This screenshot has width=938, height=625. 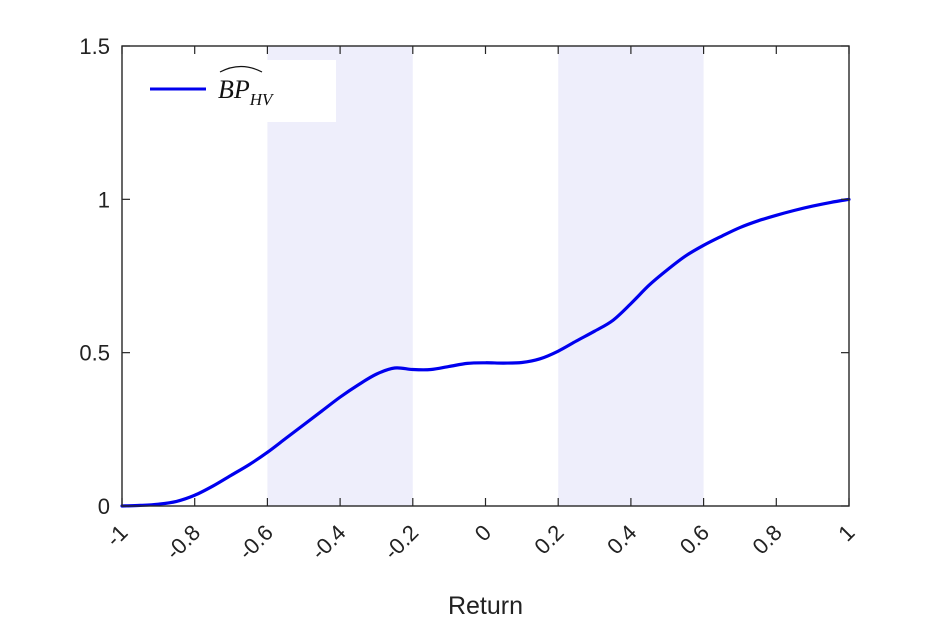 I want to click on x-tick-label: -1, so click(x=117, y=536).